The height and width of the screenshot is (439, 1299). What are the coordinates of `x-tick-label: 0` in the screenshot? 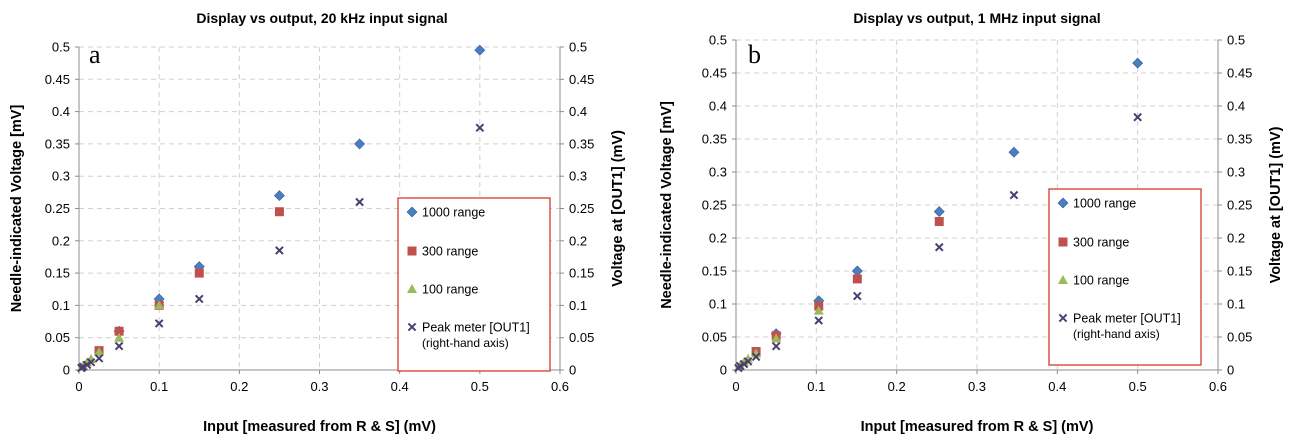 It's located at (735, 386).